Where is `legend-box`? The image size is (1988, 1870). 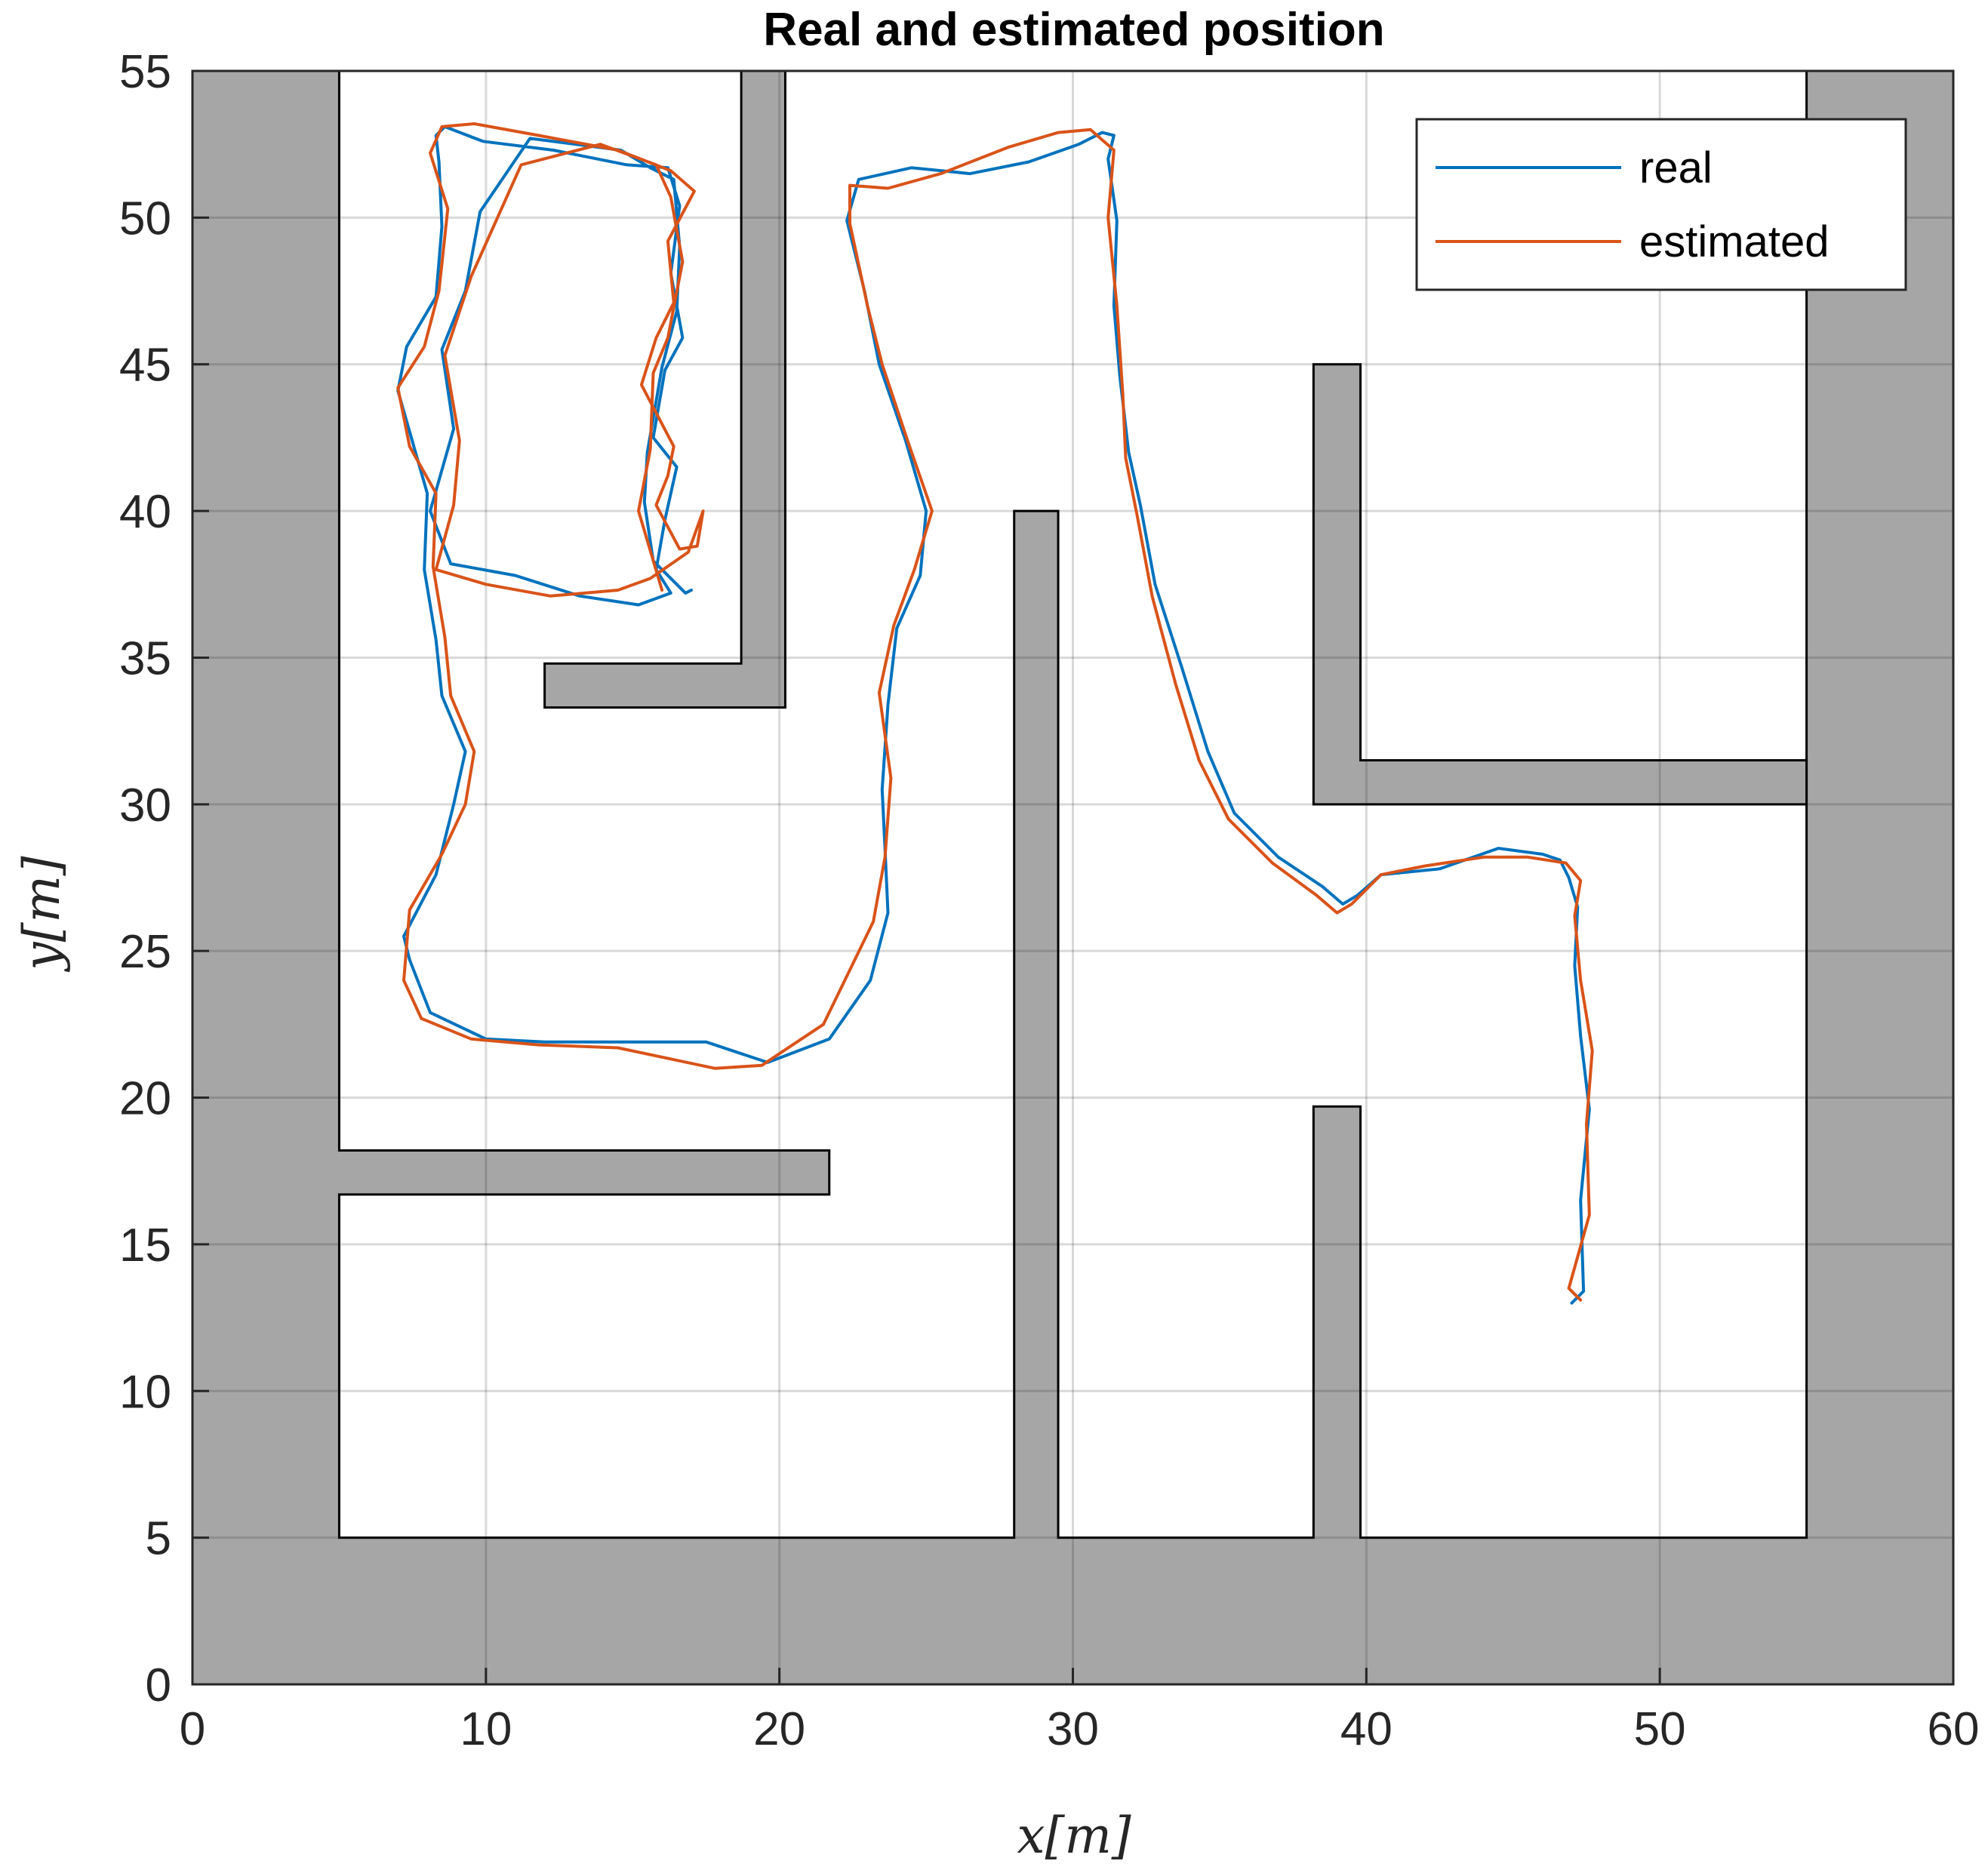 legend-box is located at coordinates (1661, 204).